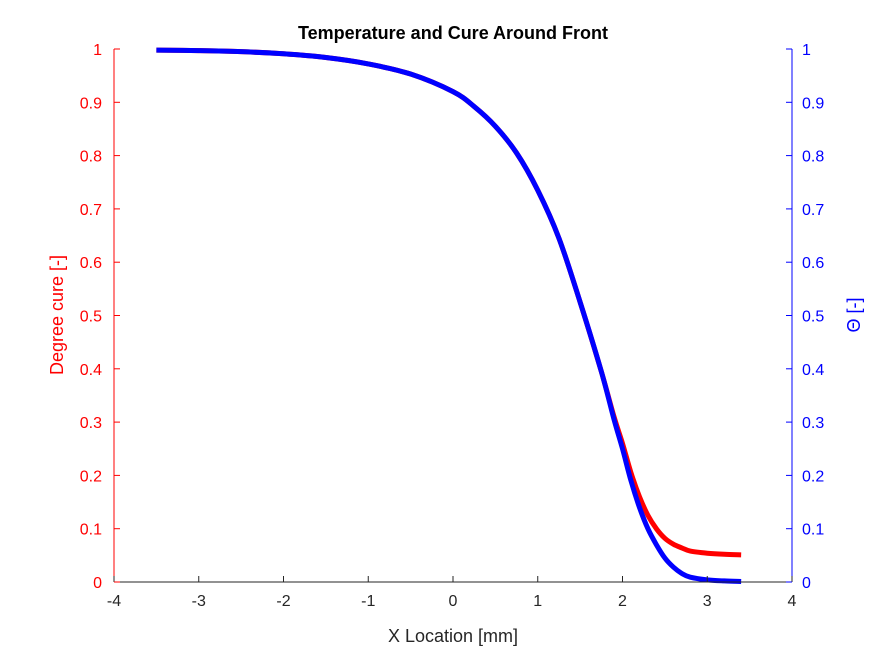 This screenshot has height=656, width=875. What do you see at coordinates (813, 530) in the screenshot?
I see `right-y-tick-label: 0.1` at bounding box center [813, 530].